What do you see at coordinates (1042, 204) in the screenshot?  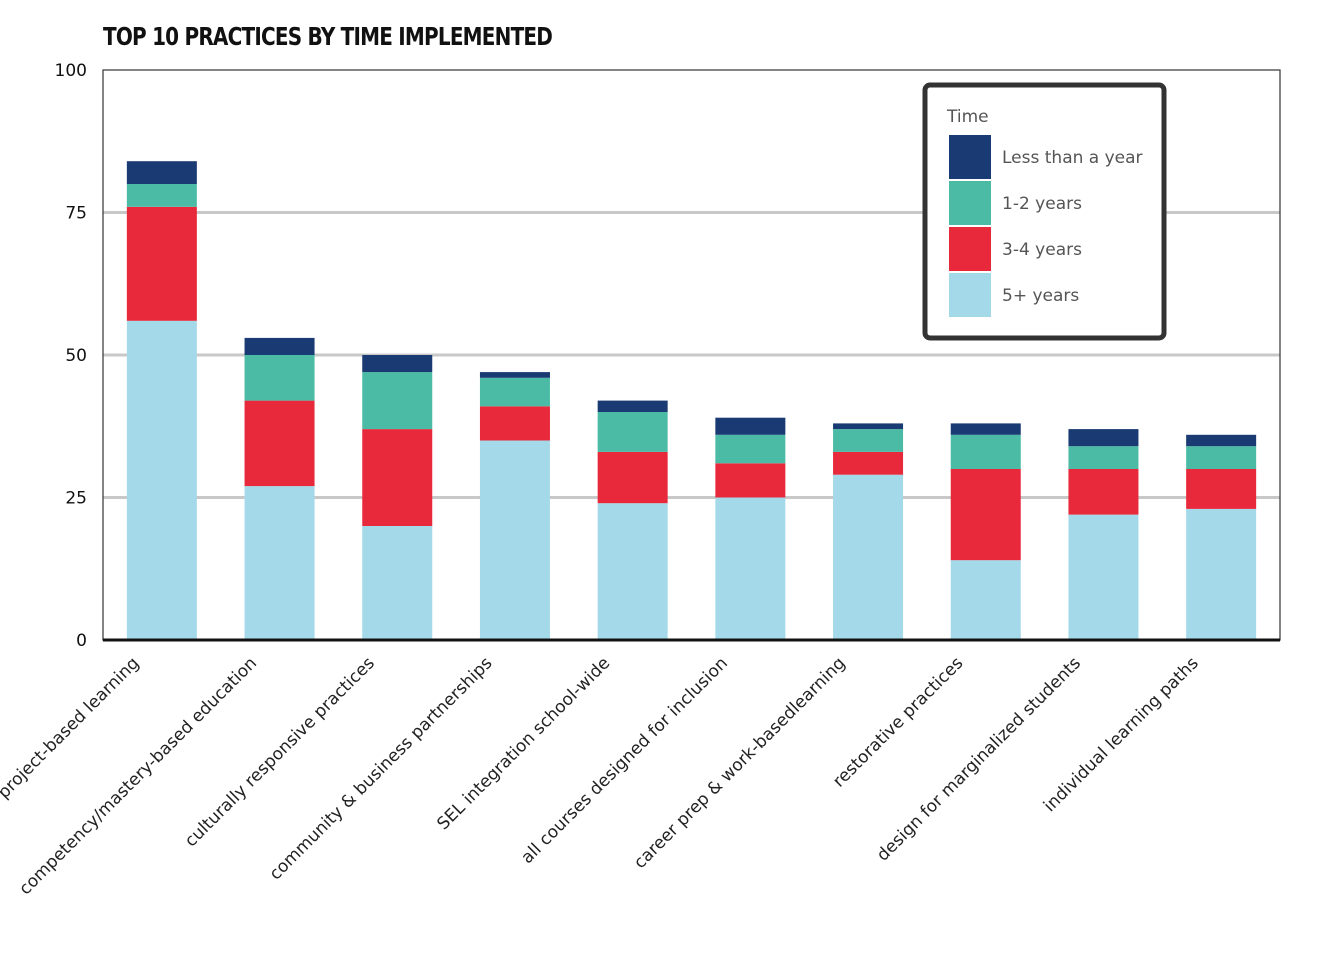 I see `legend-label: 1-2 years` at bounding box center [1042, 204].